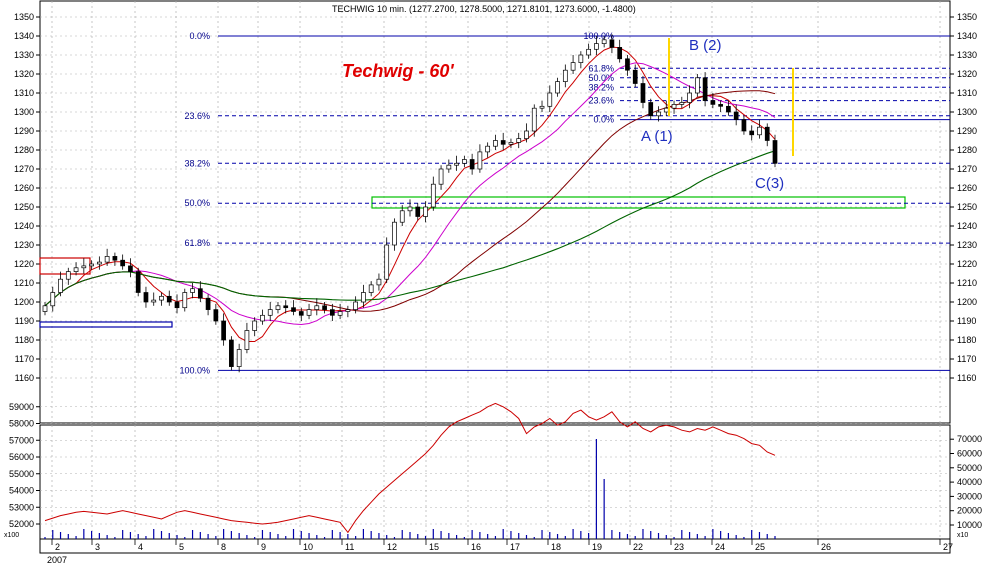 The image size is (994, 565). Describe the element at coordinates (969, 496) in the screenshot. I see `osc-tick-label-right: 30000` at that location.